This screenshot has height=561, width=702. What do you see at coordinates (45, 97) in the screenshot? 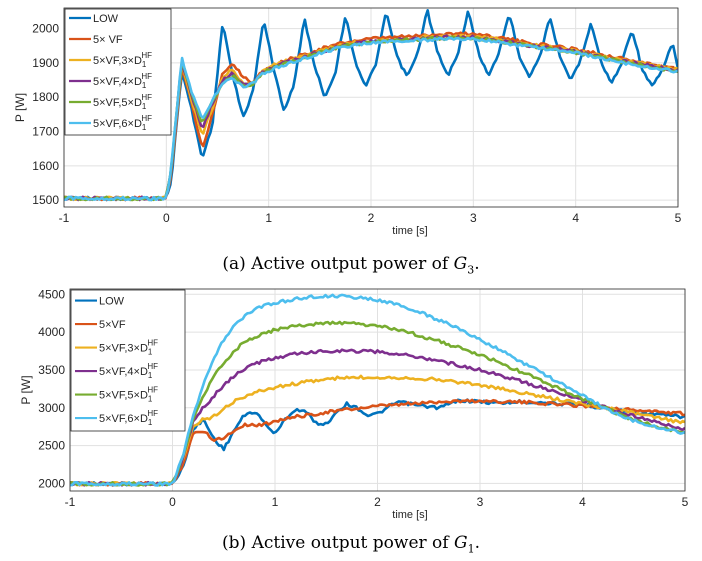
I see `y-tick-label: 1800` at bounding box center [45, 97].